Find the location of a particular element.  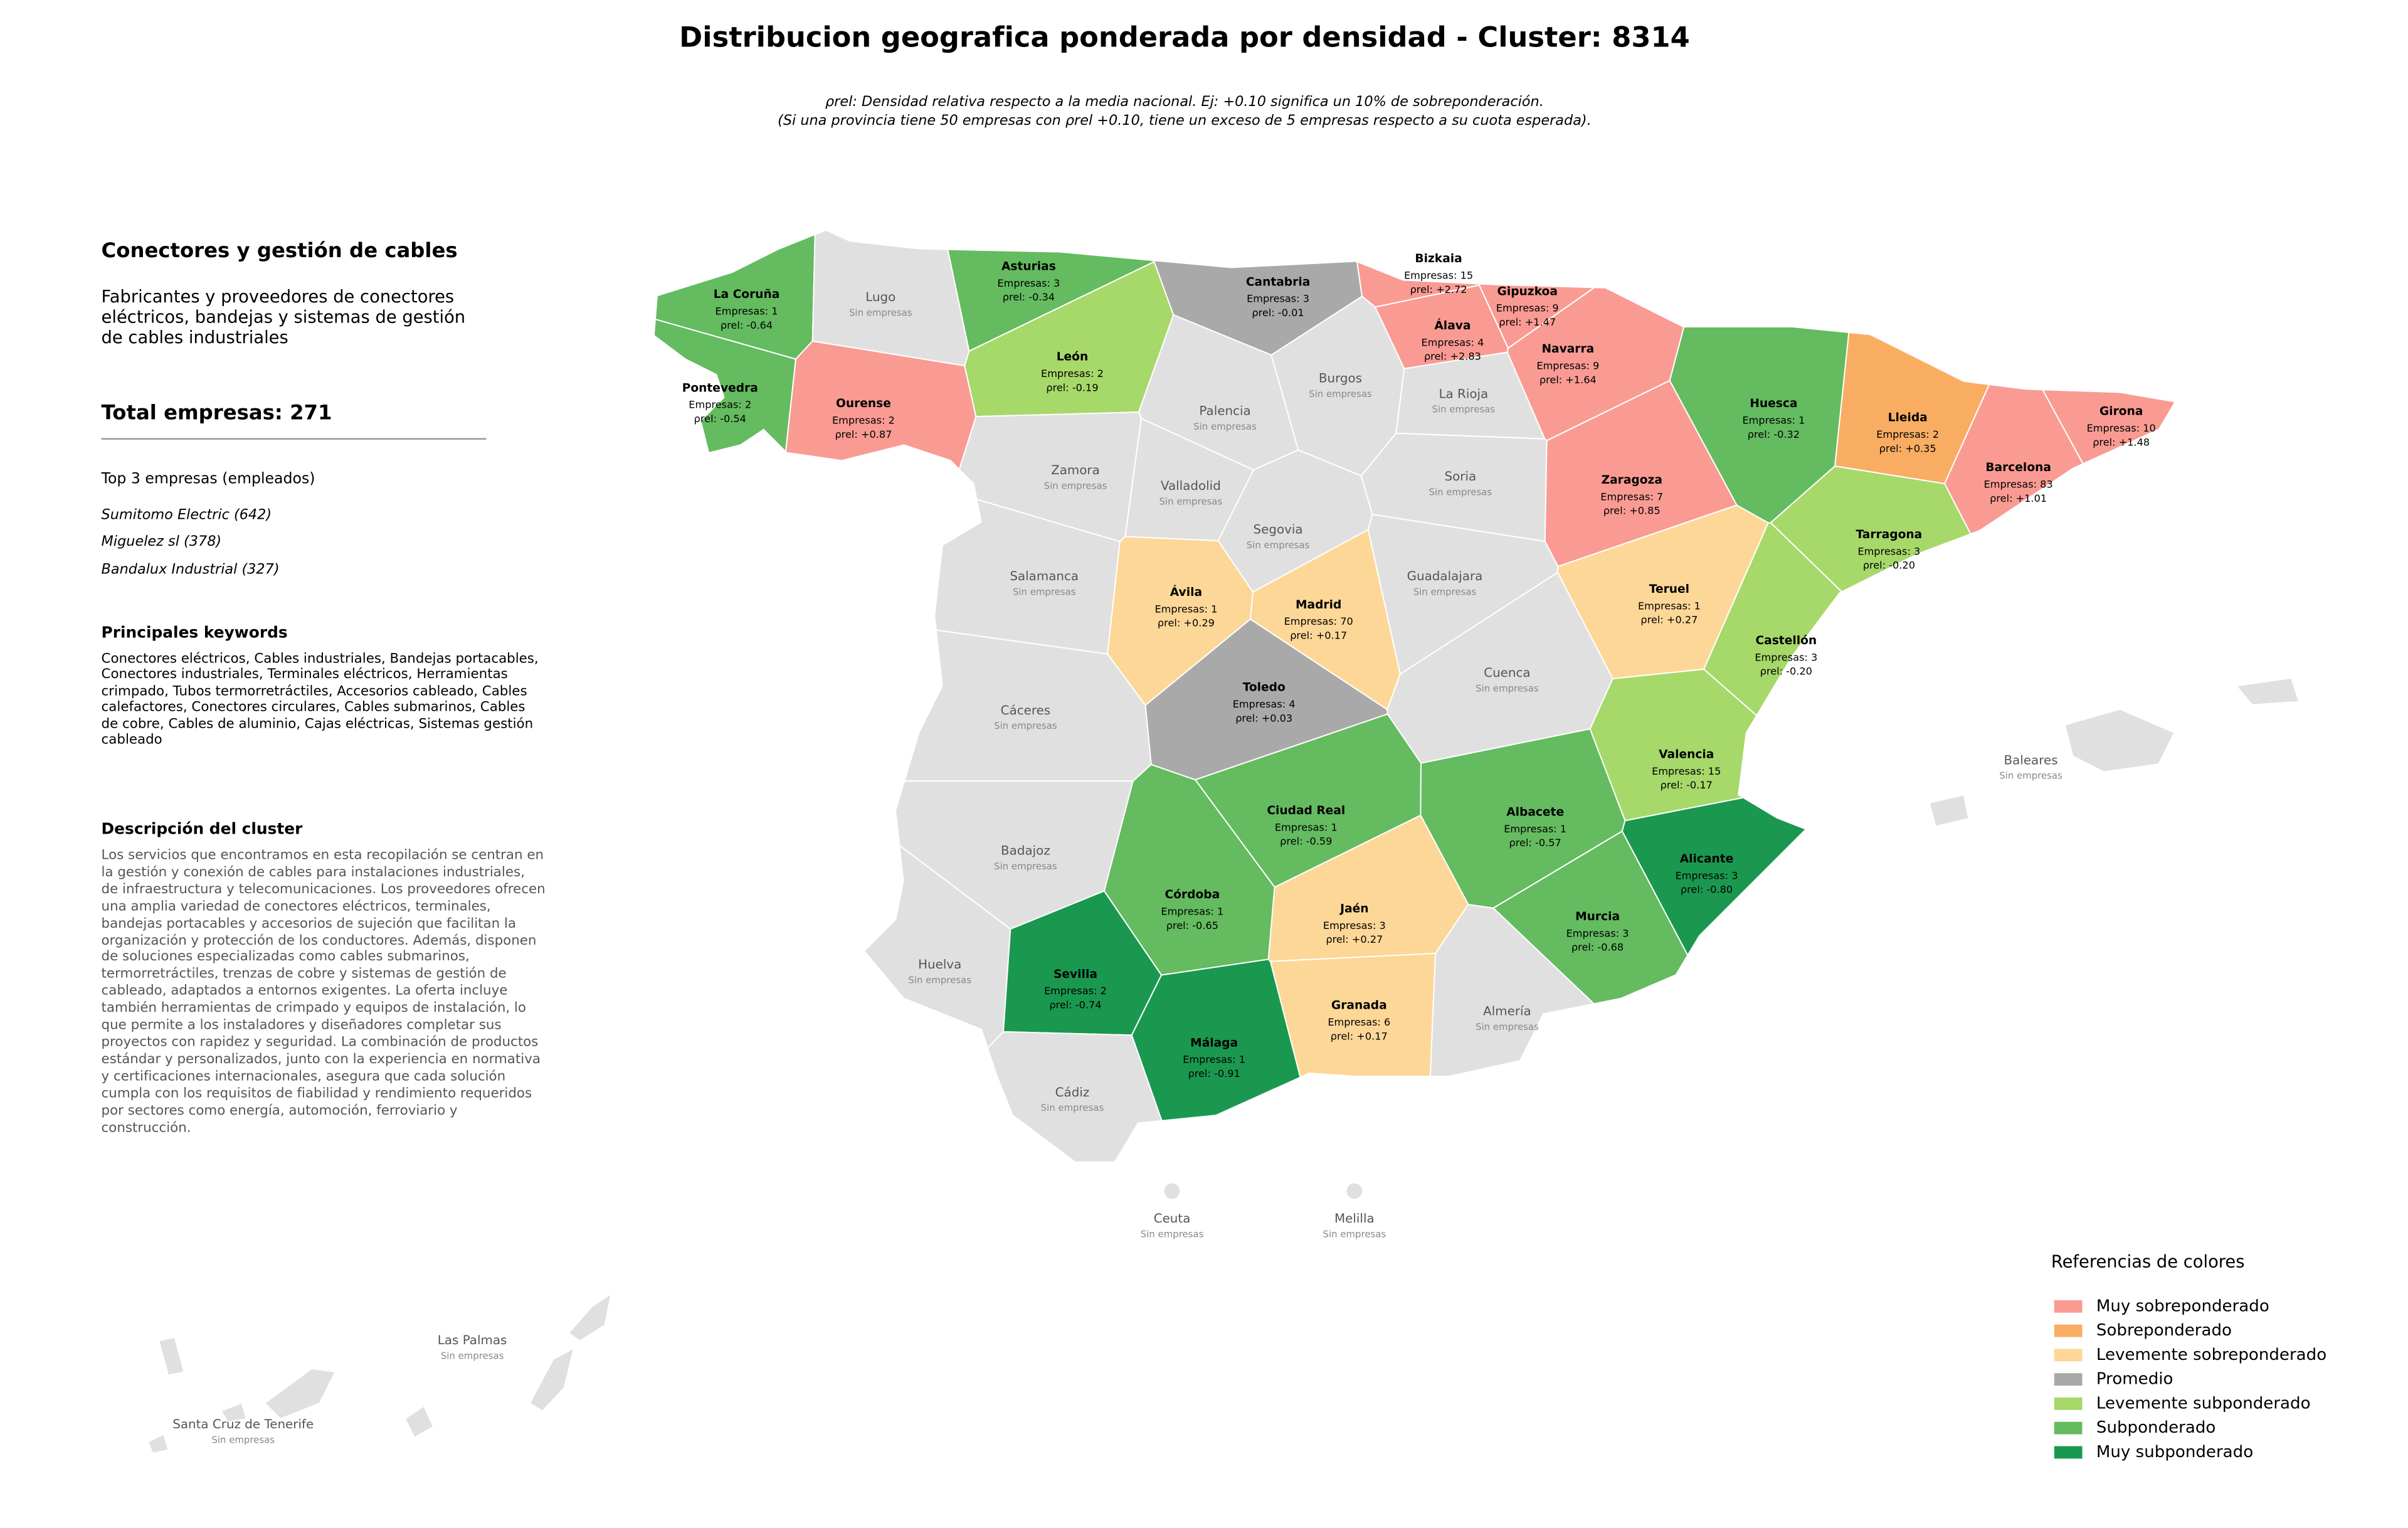

province-name: Castellón is located at coordinates (1786, 640).